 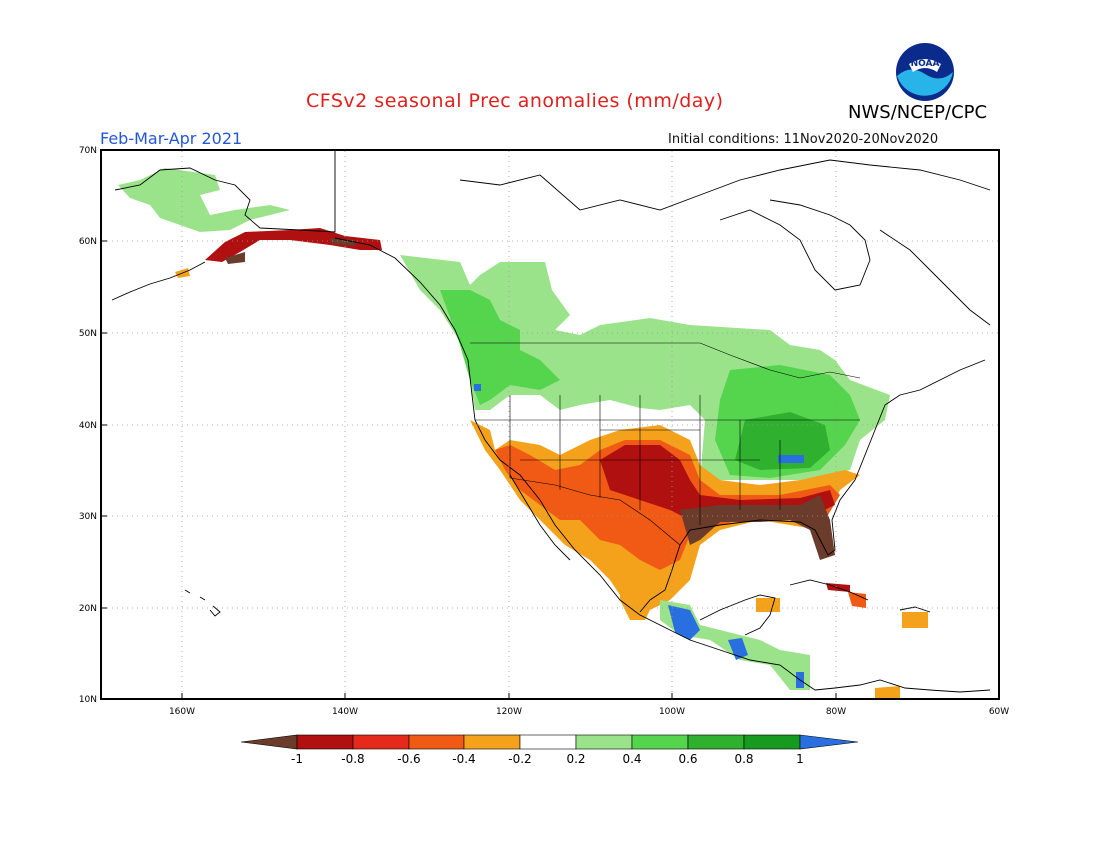 What do you see at coordinates (915, 620) in the screenshot?
I see `anomaly-hispaniola-orange` at bounding box center [915, 620].